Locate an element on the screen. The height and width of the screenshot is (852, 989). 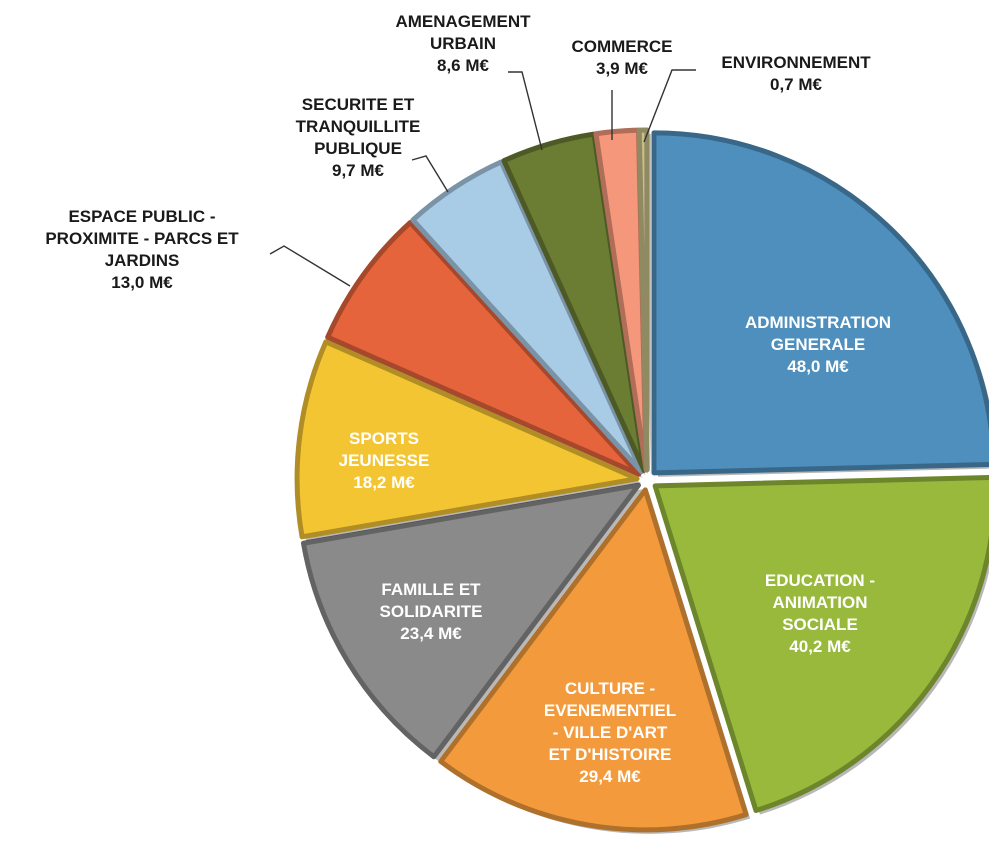
slice-name-line: ENVIRONNEMENT is located at coordinates (796, 62).